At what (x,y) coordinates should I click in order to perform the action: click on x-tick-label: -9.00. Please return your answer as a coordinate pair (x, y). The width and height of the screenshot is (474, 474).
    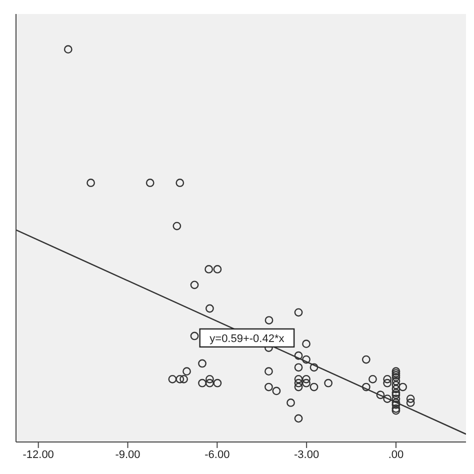
    Looking at the image, I should click on (127, 454).